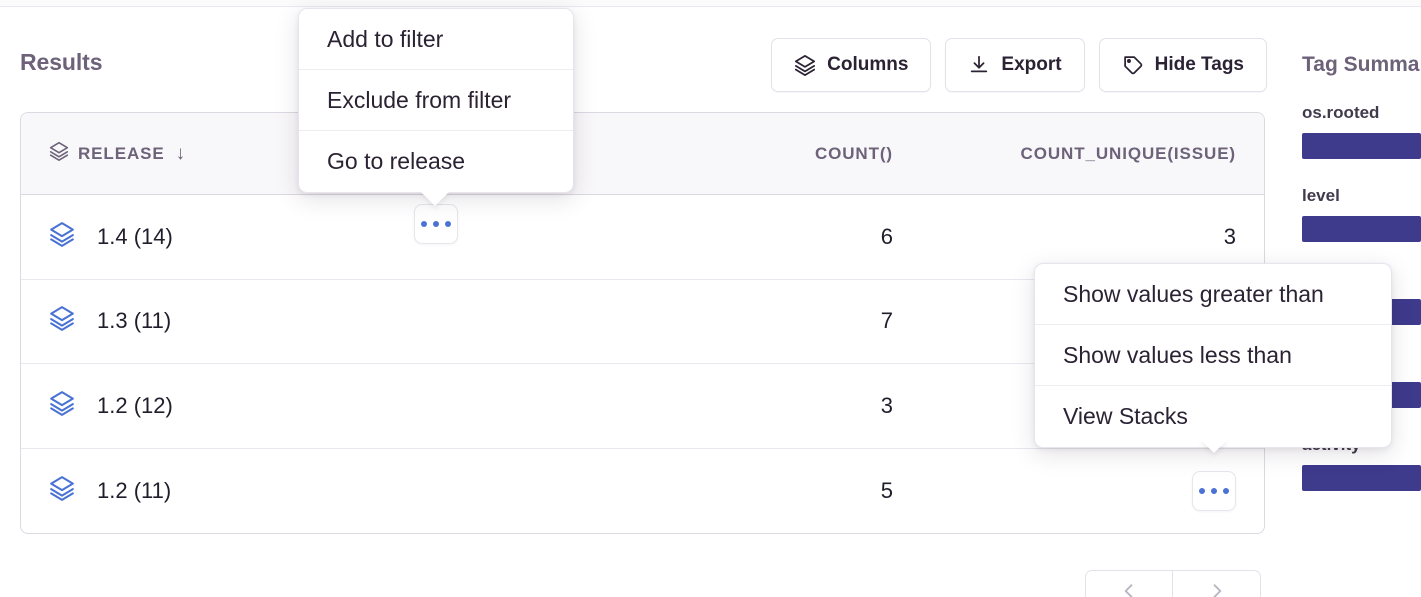 The image size is (1421, 597). I want to click on cell-release-value: 1.2 (12), so click(135, 405).